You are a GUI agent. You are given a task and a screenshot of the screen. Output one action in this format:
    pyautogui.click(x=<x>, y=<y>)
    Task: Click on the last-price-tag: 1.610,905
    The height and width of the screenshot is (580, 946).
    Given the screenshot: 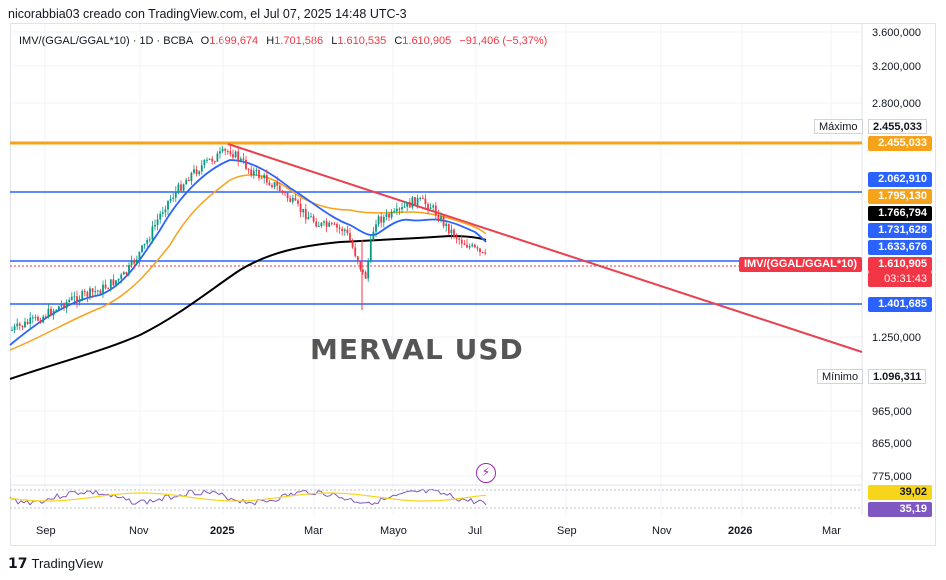 What is the action you would take?
    pyautogui.click(x=900, y=264)
    